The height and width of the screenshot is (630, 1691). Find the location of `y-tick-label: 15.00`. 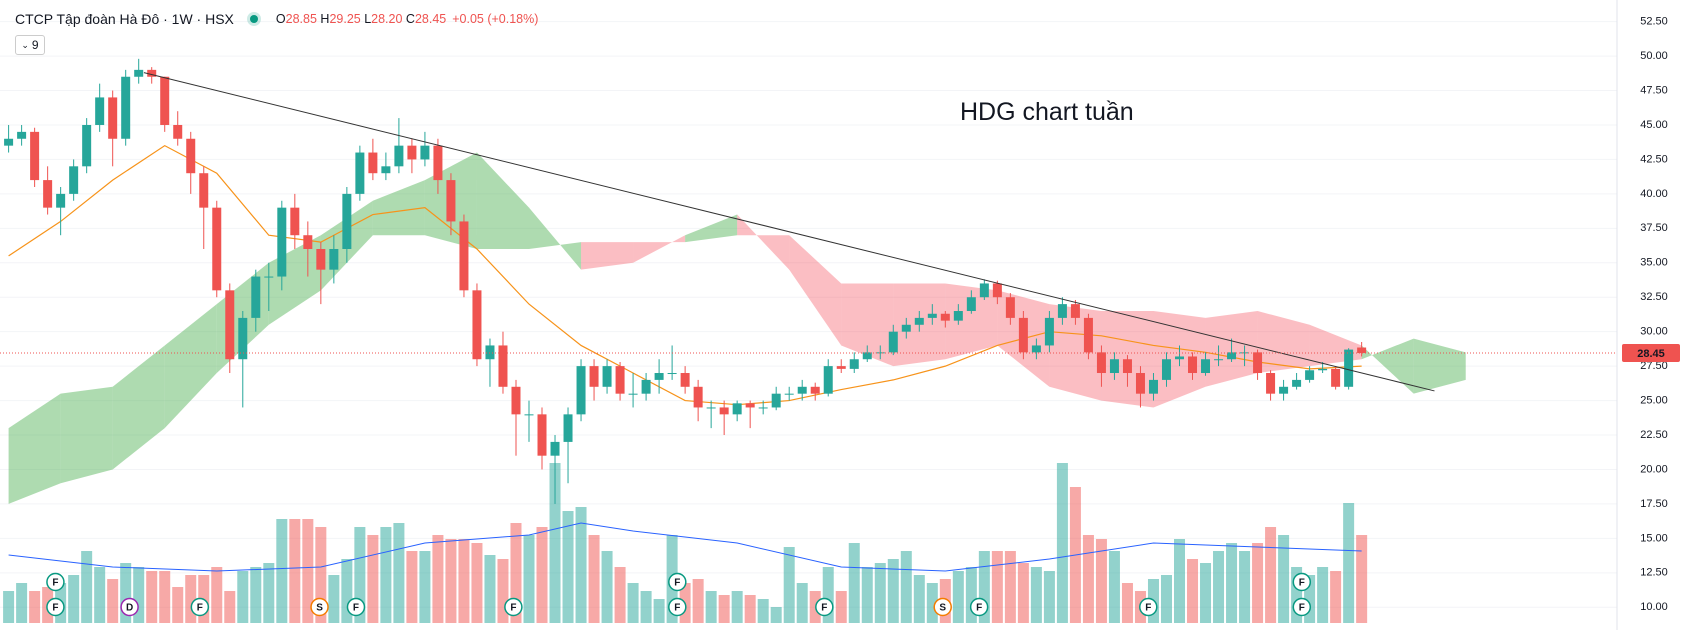

y-tick-label: 15.00 is located at coordinates (1654, 538).